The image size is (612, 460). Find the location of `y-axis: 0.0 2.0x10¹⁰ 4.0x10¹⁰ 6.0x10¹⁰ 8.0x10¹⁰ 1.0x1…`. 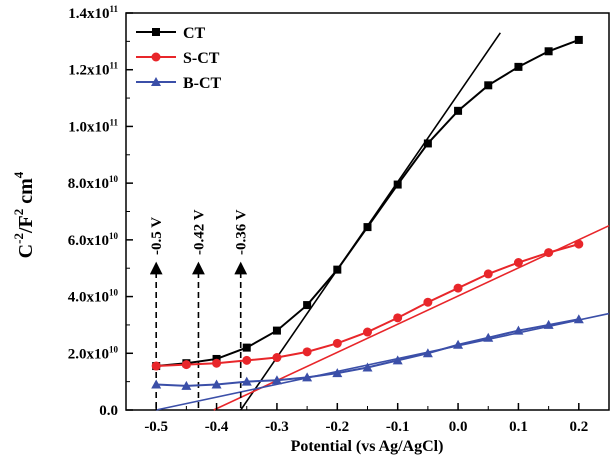

y-axis: 0.0 2.0x10¹⁰ 4.0x10¹⁰ 6.0x10¹⁰ 8.0x10¹⁰ 1.0x1… is located at coordinates (100, 211).